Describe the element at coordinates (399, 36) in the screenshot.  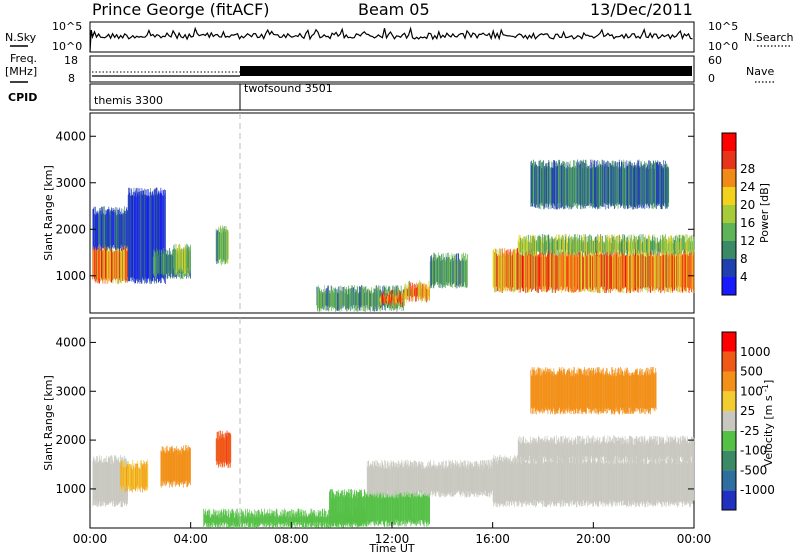
I see `nsky-panel: N.Sky 10^5 10^0 10^5 10^0 N.Search` at that location.